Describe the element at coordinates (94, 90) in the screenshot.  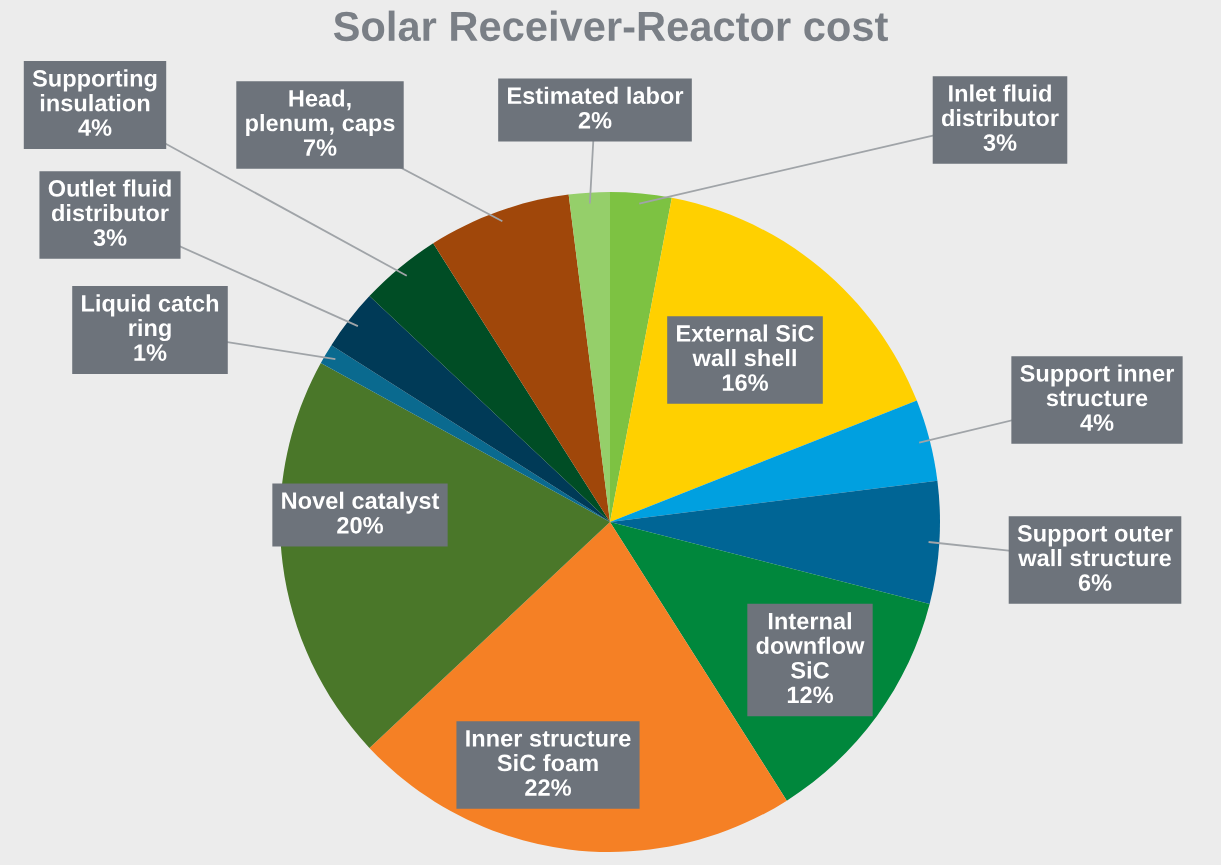
I see `slice-label: Supporting insulation` at that location.